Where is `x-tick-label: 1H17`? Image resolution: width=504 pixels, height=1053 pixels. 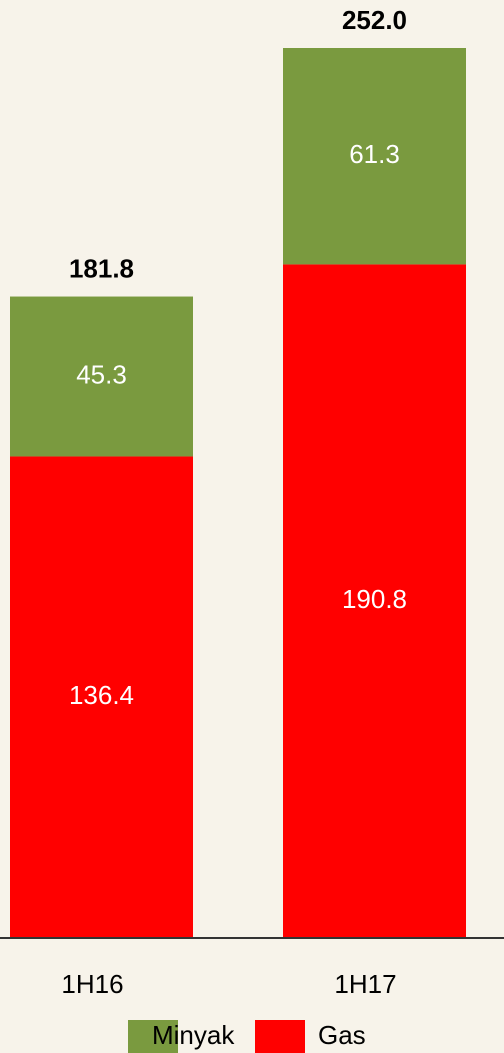 x-tick-label: 1H17 is located at coordinates (365, 984).